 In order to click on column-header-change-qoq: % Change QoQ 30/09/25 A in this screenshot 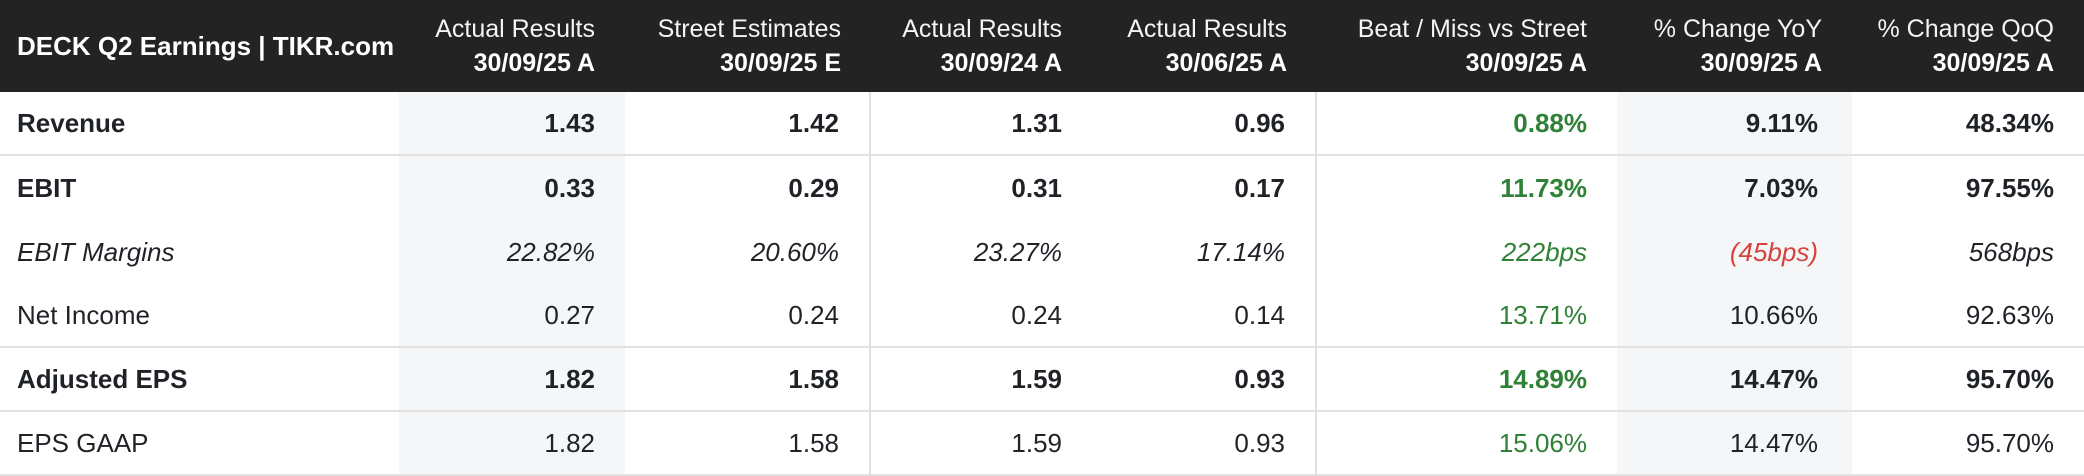, I will do `click(1968, 46)`.